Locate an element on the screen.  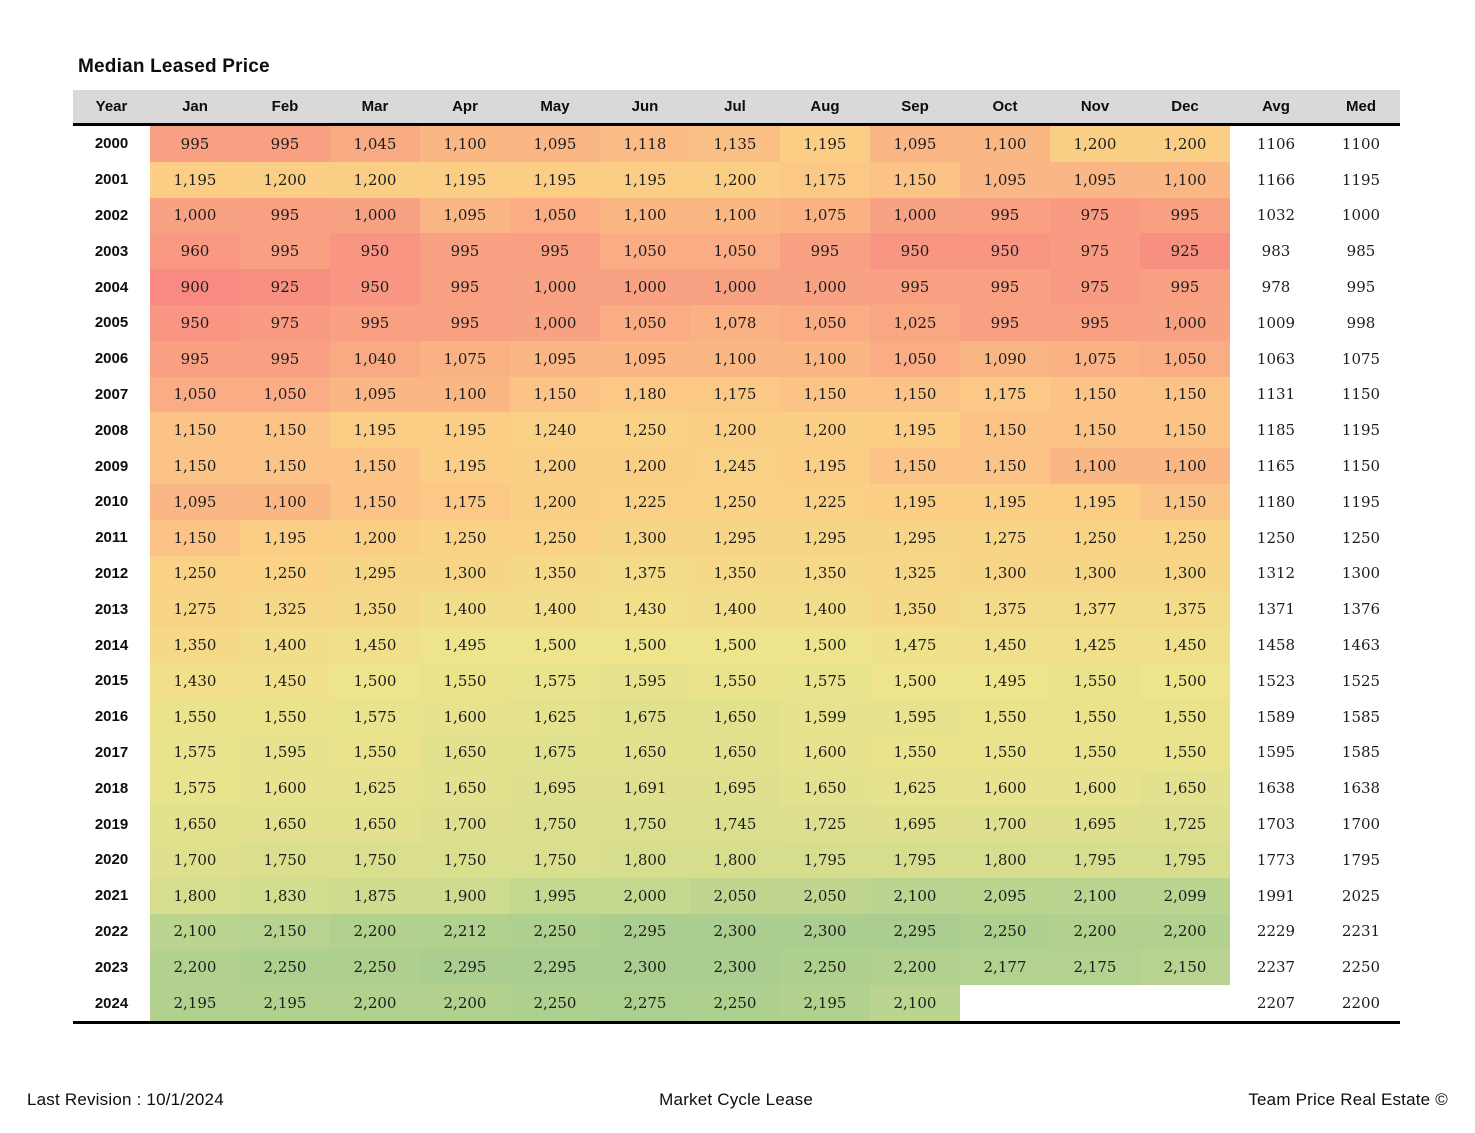
price-cell: 2,200 is located at coordinates (1095, 931).